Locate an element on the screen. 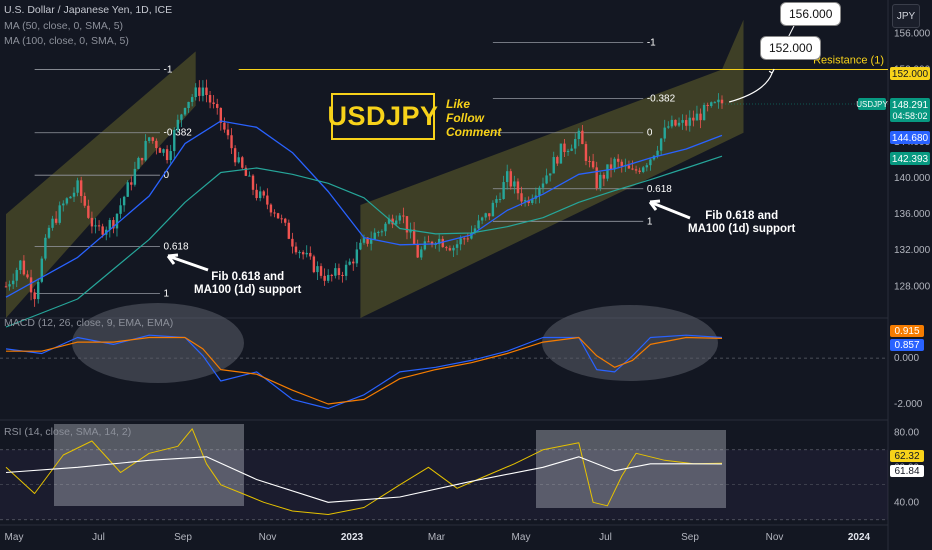 Image resolution: width=932 pixels, height=550 pixels. ma50-legend: MA (50, close, 0, SMA, 5) is located at coordinates (64, 26).